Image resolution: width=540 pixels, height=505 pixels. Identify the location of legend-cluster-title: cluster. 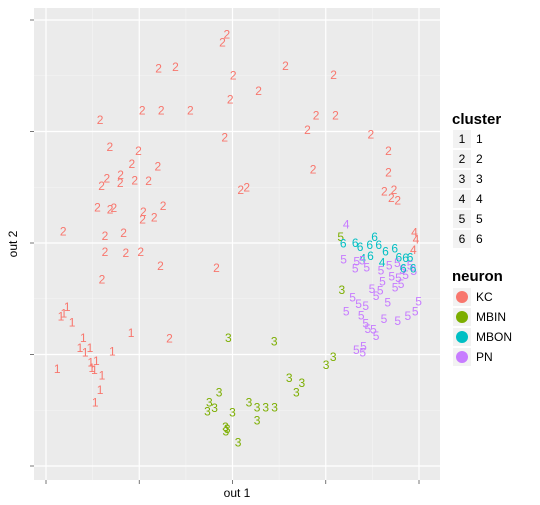
(476, 119).